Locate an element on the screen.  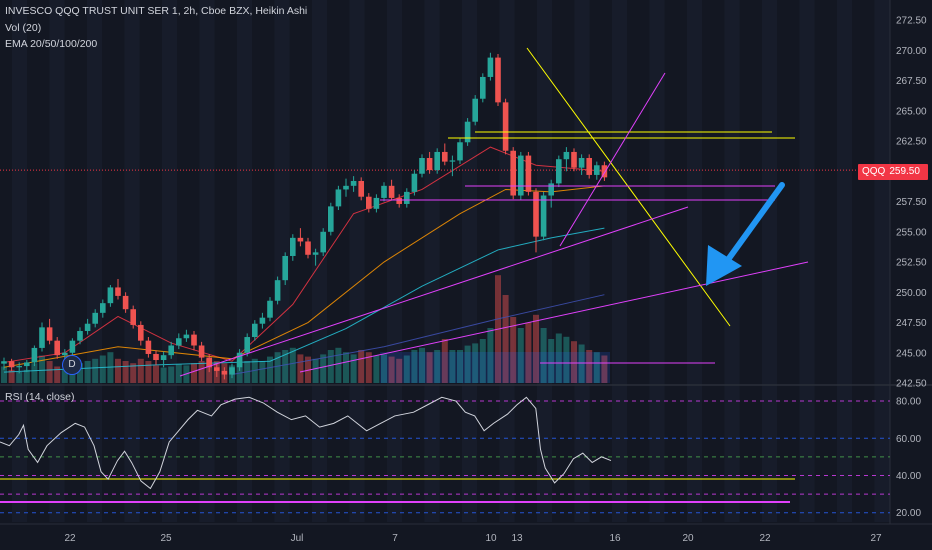
rsi-line is located at coordinates (306, 443).